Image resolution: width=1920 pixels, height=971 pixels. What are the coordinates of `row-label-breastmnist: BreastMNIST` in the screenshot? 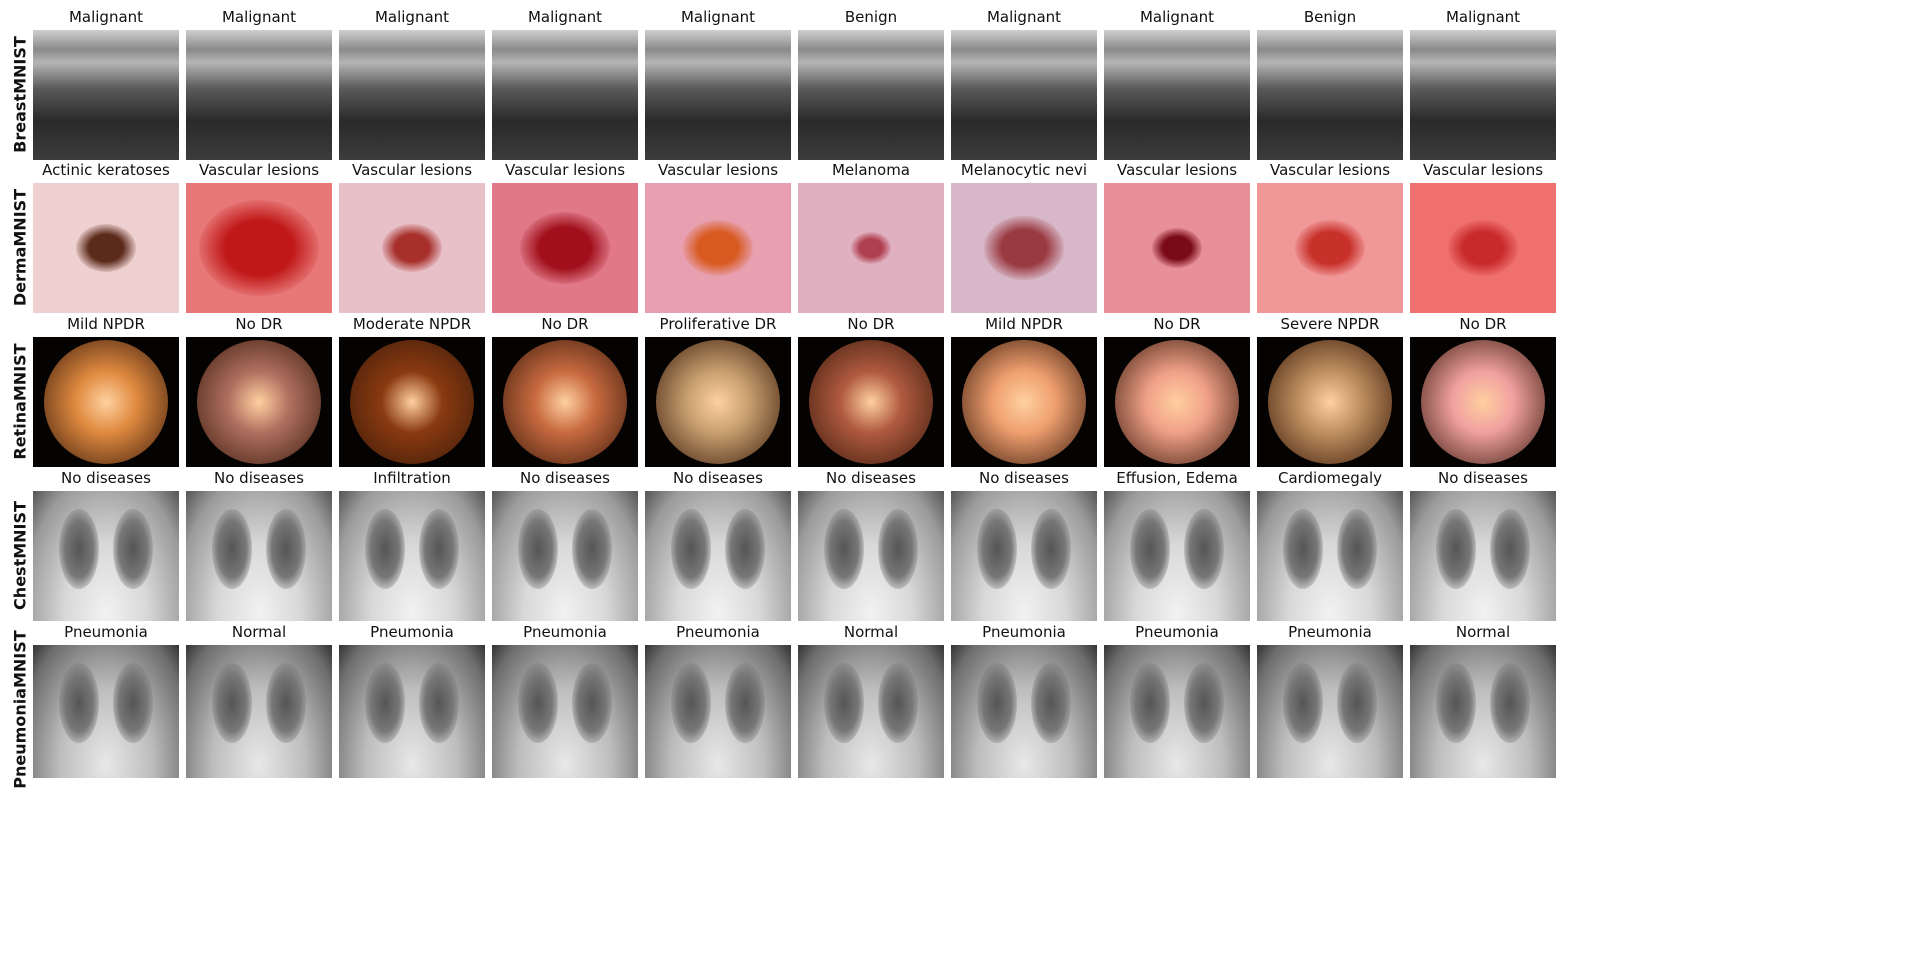 It's located at (20, 94).